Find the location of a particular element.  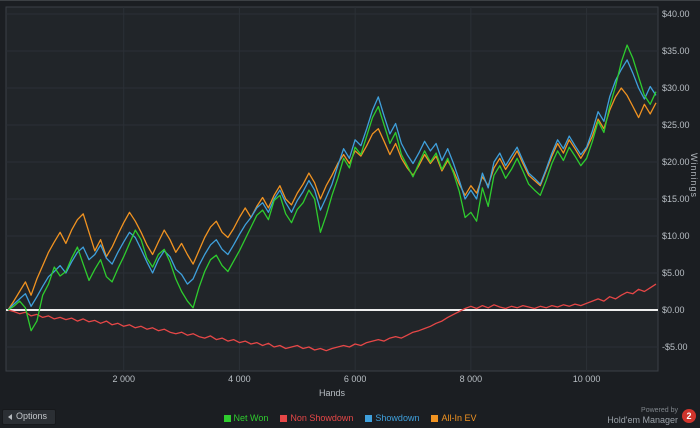

branding: Powered by Hold'em Manager 2 is located at coordinates (651, 416).